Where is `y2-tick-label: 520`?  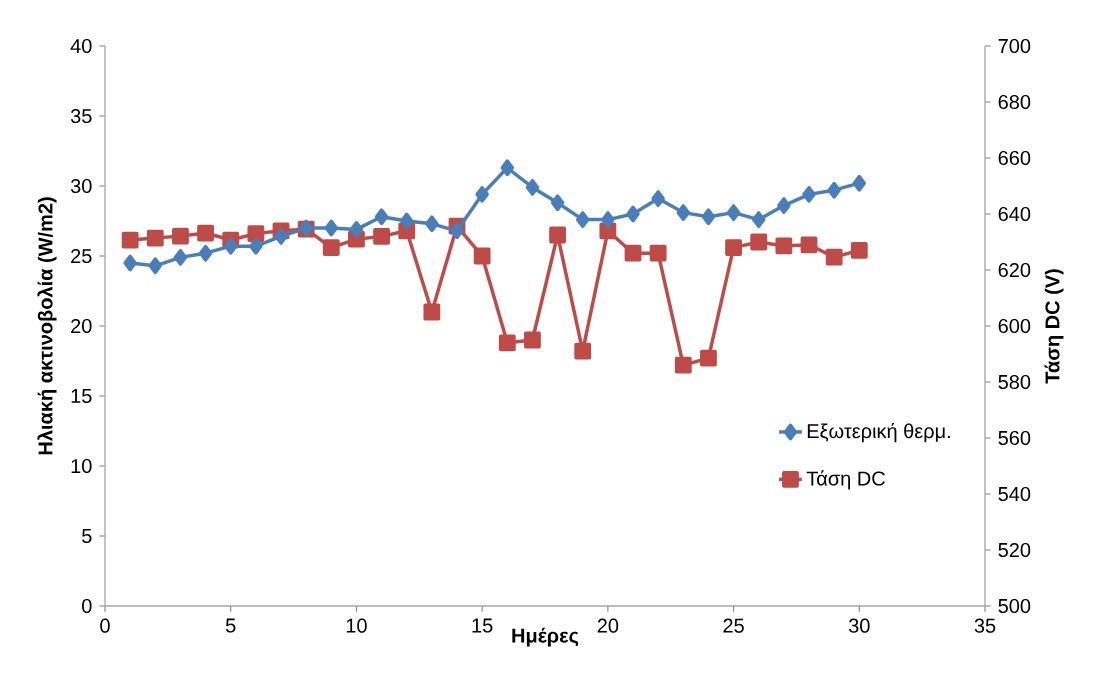
y2-tick-label: 520 is located at coordinates (1014, 550).